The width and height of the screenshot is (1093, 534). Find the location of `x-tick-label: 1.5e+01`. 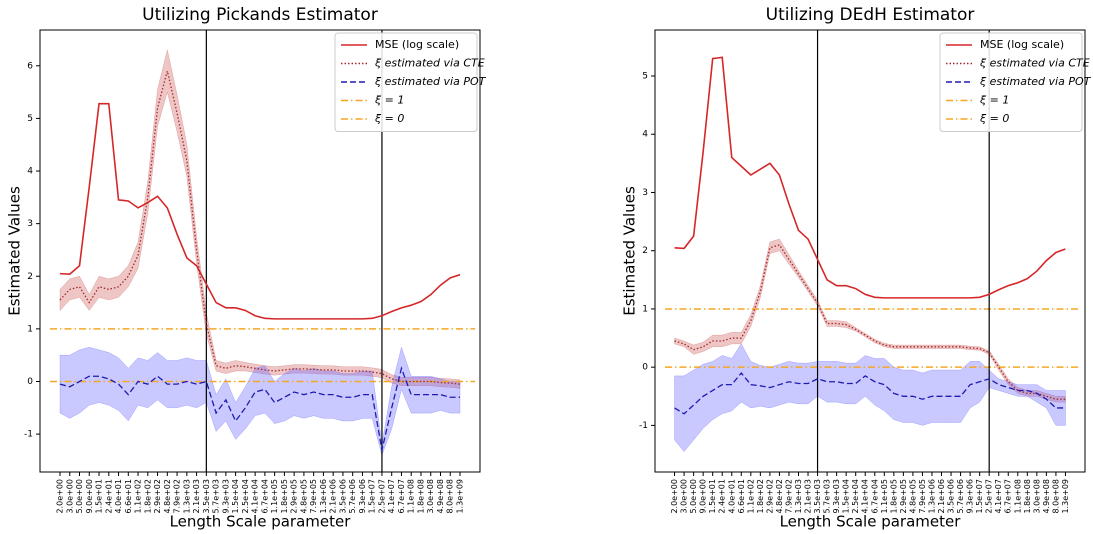

x-tick-label: 1.5e+01 is located at coordinates (99, 496).